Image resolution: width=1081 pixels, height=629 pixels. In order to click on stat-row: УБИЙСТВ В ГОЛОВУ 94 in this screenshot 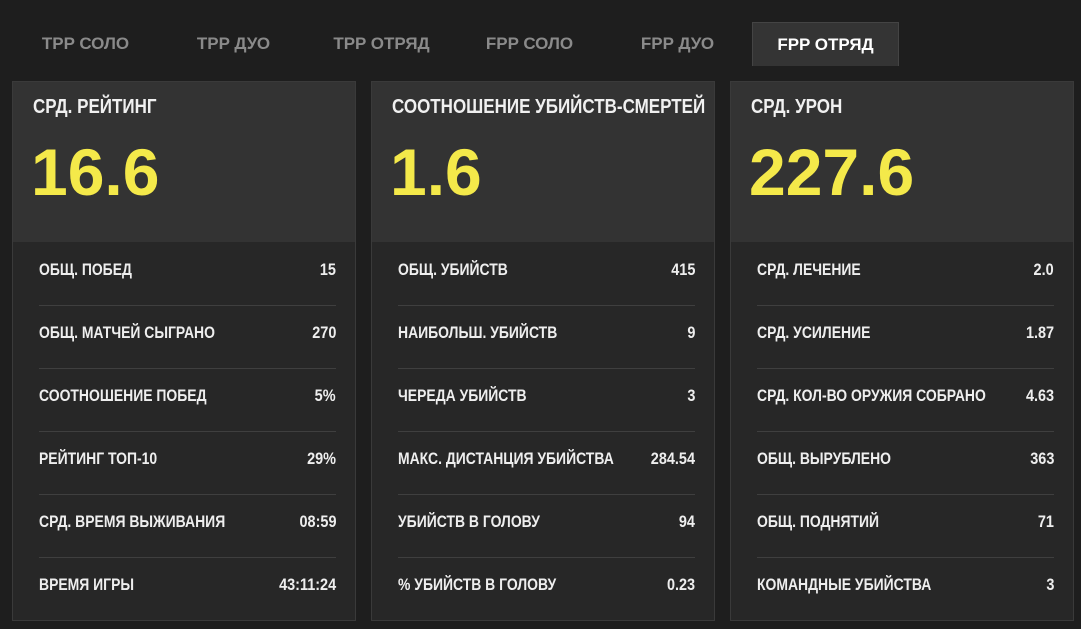, I will do `click(546, 526)`.